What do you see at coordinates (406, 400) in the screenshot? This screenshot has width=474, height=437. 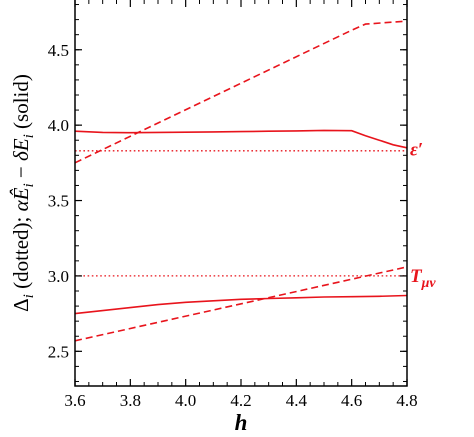 I see `x-tick-label: 4.8` at bounding box center [406, 400].